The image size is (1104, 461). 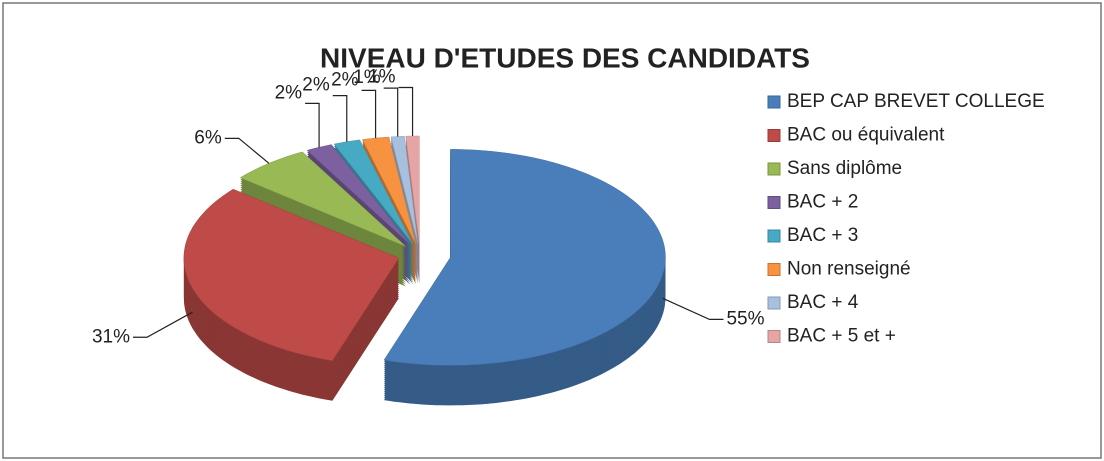 What do you see at coordinates (565, 57) in the screenshot?
I see `chart-title: NIVEAU D'ETUDES DES CANDIDATS` at bounding box center [565, 57].